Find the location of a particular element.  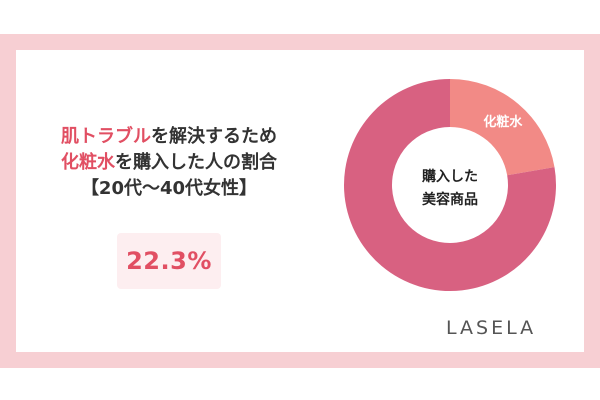

headline-line-1: 肌トラブルを解決するため is located at coordinates (169, 137).